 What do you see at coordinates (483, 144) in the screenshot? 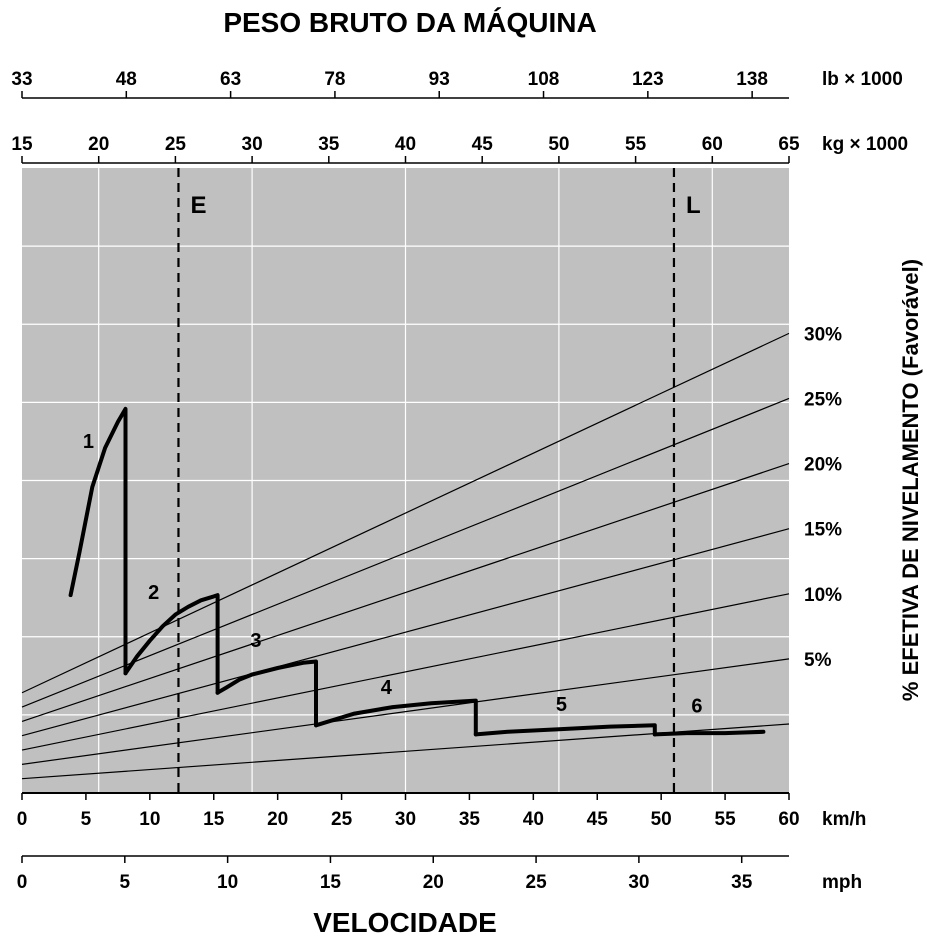
I see `kg-tick-label: 45` at bounding box center [483, 144].